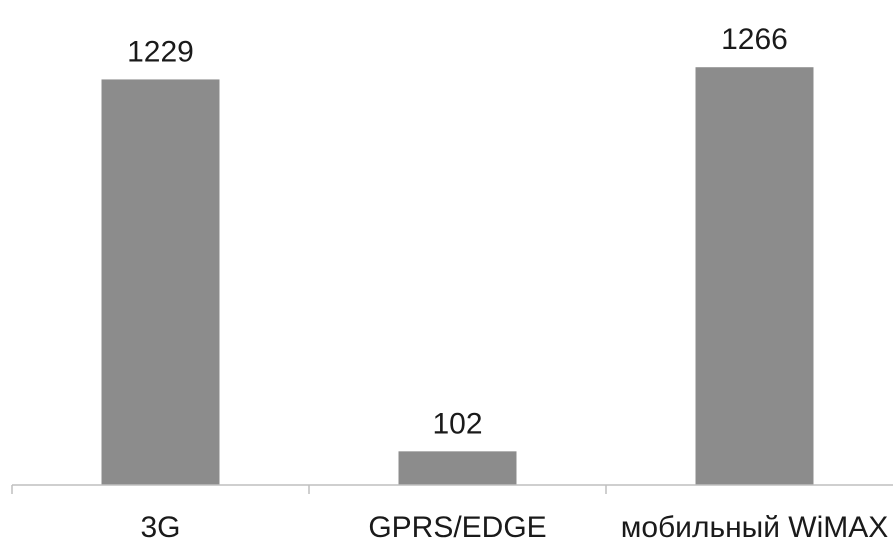  Describe the element at coordinates (160, 51) in the screenshot. I see `data-label-1: 1229` at that location.